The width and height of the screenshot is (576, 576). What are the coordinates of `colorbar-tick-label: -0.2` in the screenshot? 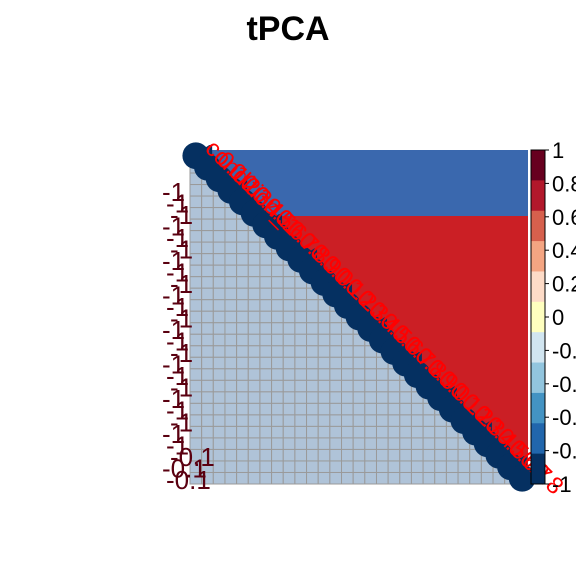 It's located at (564, 350).